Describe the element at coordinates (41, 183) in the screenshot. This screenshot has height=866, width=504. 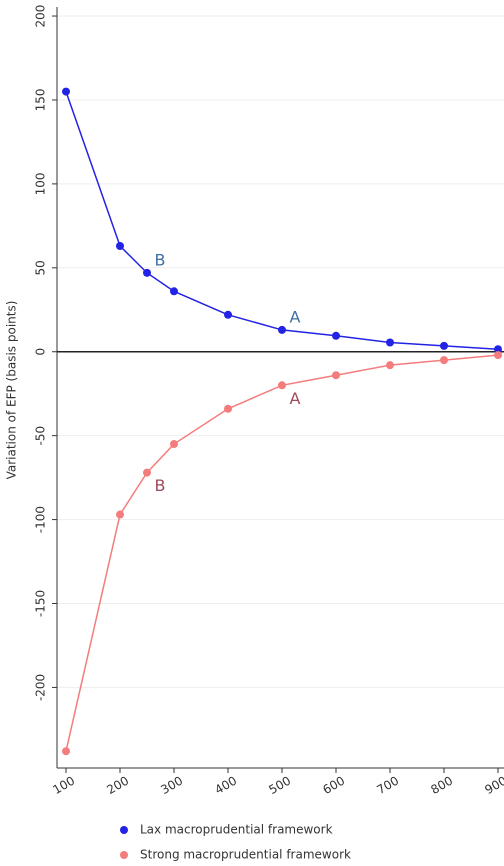
I see `y-tick-label: 100` at that location.